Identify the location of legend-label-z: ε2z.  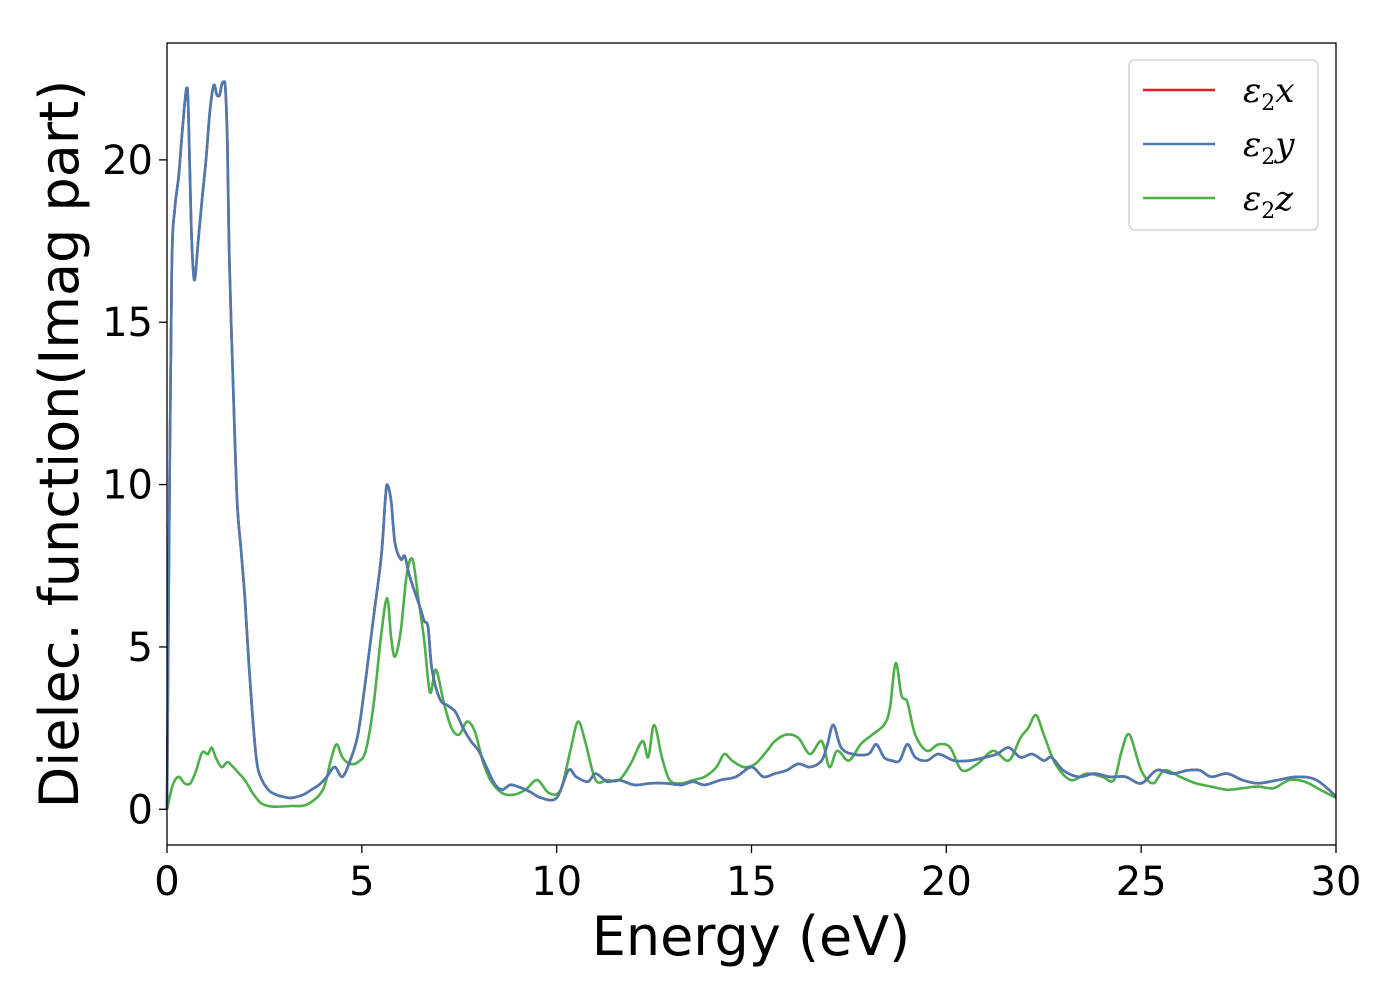
(1268, 201).